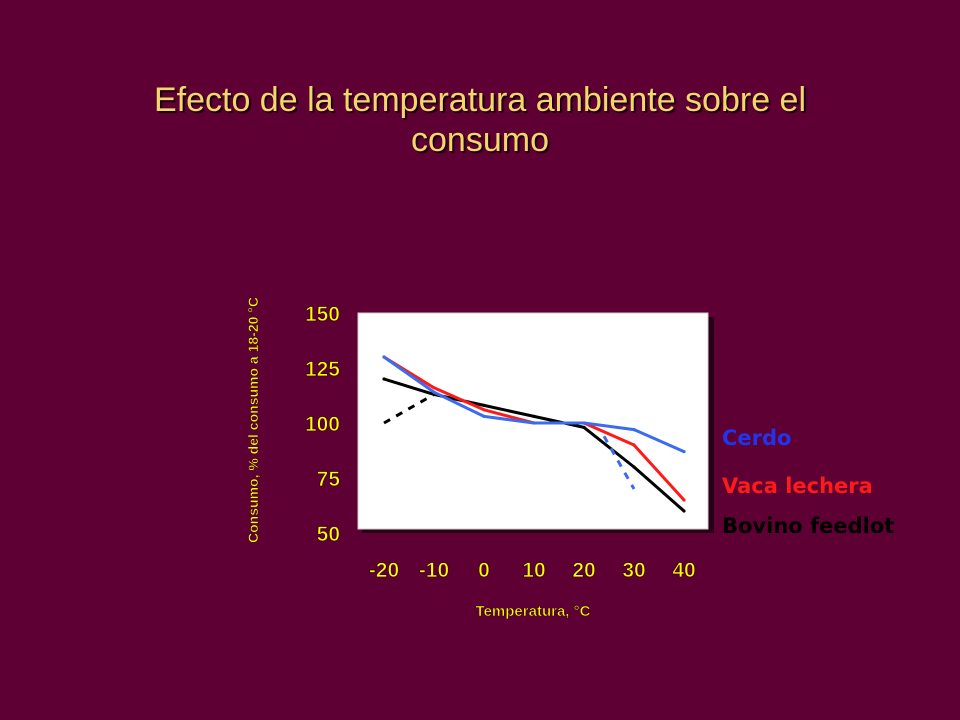  What do you see at coordinates (434, 570) in the screenshot?
I see `x-tick-label: -10` at bounding box center [434, 570].